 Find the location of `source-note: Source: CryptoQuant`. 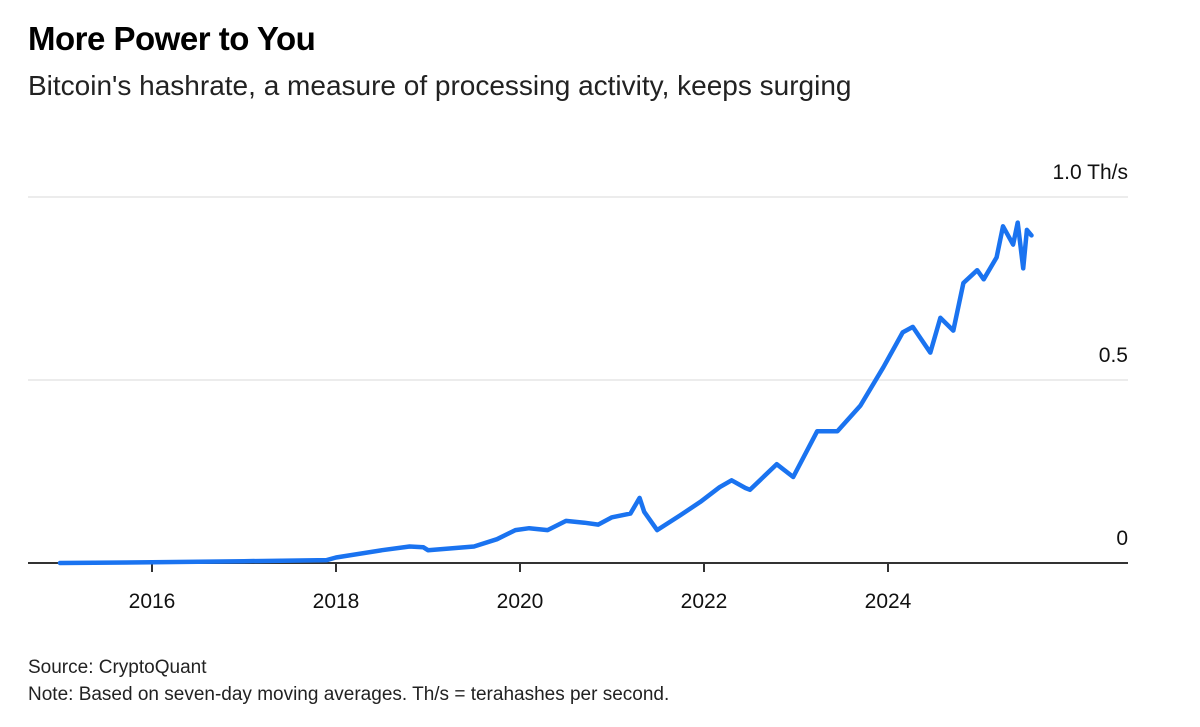

source-note: Source: CryptoQuant is located at coordinates (117, 667).